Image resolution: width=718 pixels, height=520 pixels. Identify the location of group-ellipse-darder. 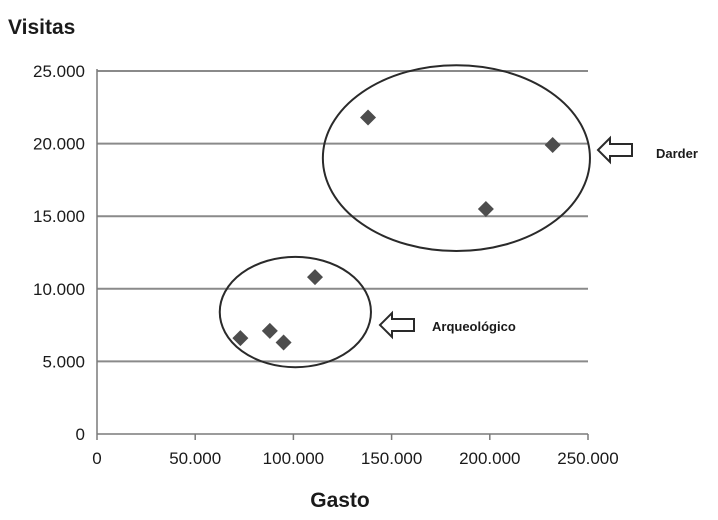
(456, 158).